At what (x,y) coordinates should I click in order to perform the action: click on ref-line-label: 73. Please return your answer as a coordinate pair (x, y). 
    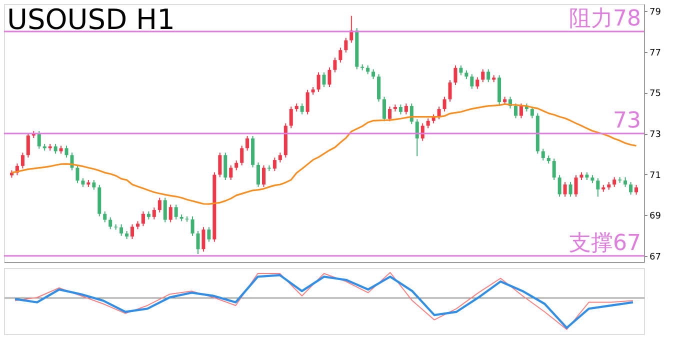
    Looking at the image, I should click on (627, 121).